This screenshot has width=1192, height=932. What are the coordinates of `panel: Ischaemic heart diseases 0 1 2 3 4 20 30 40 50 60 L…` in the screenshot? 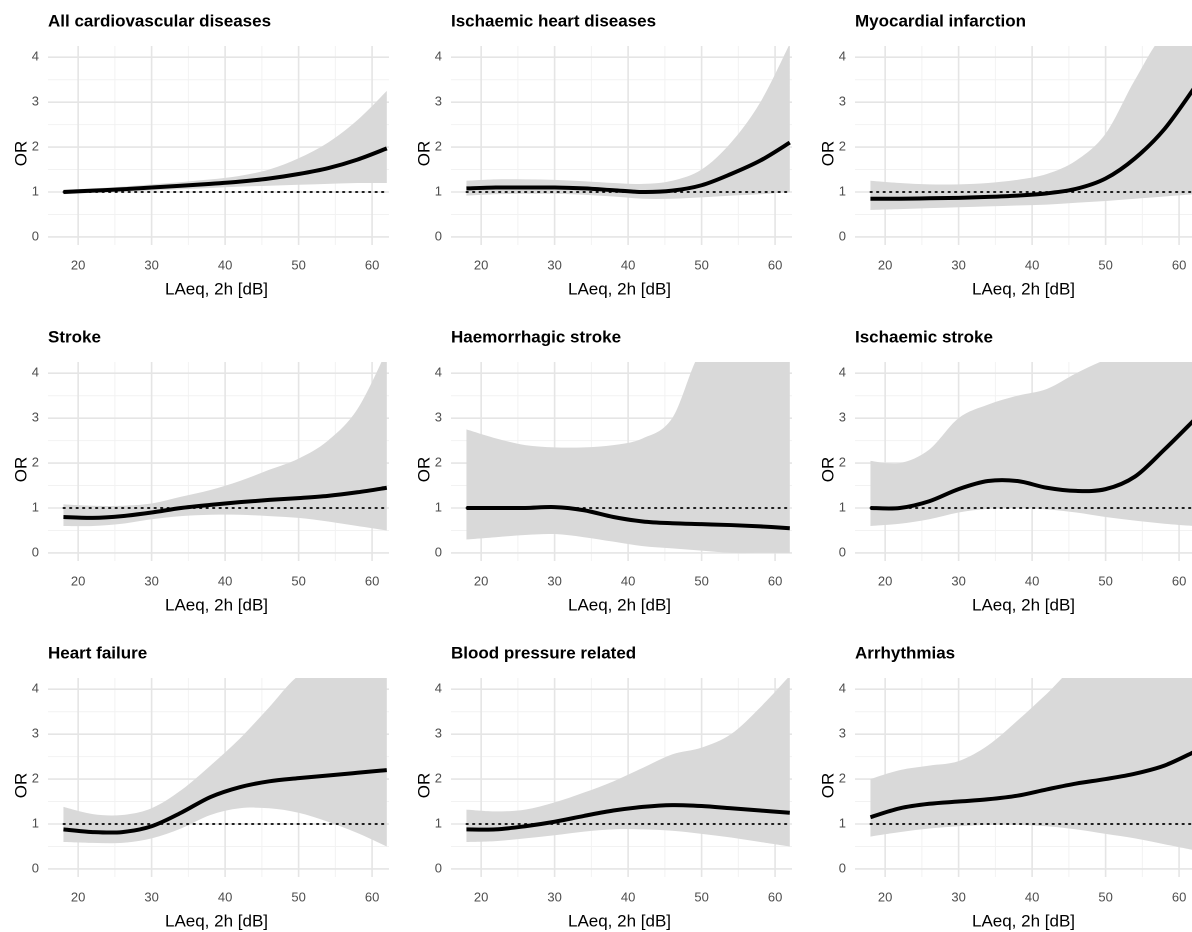 It's located at (603, 154).